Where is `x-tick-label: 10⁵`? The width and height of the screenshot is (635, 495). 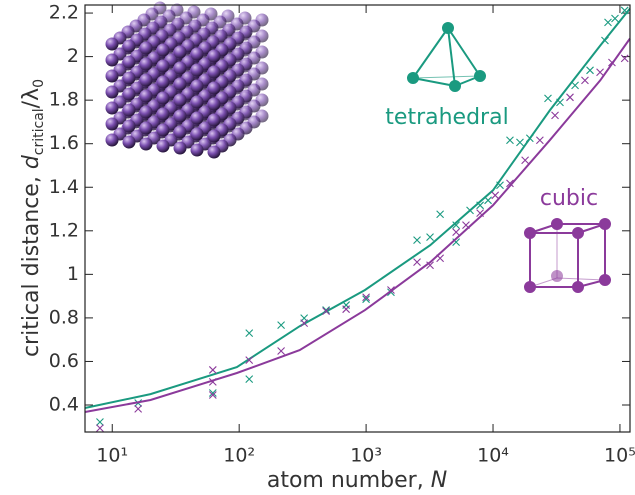 x-tick-label: 10⁵ is located at coordinates (619, 456).